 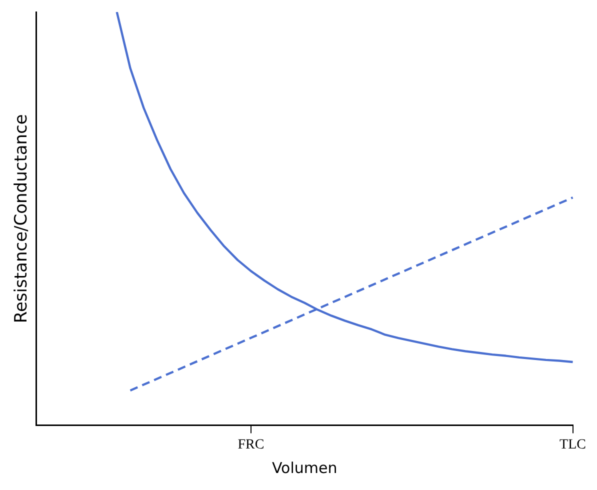 What do you see at coordinates (305, 467) in the screenshot?
I see `x-axis-title: Volumen` at bounding box center [305, 467].